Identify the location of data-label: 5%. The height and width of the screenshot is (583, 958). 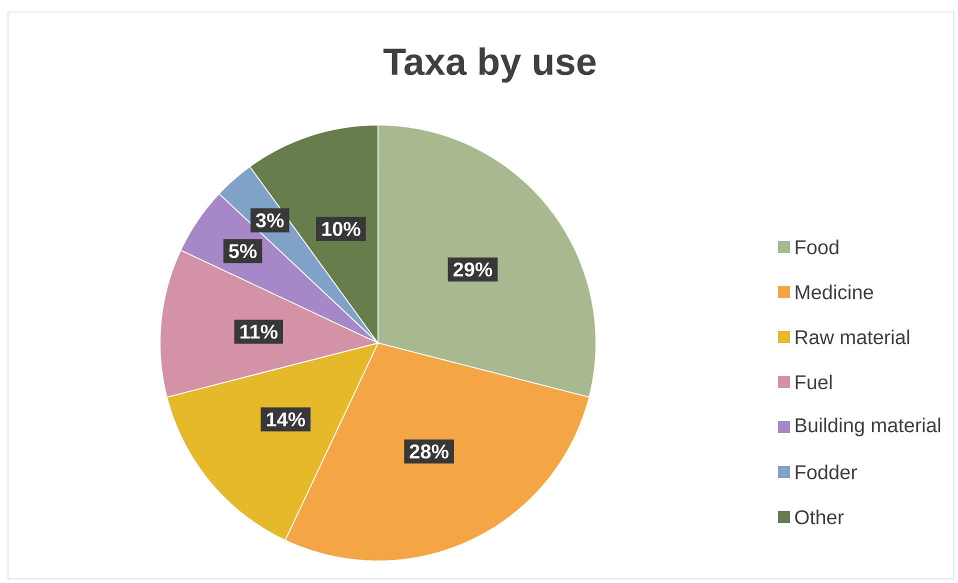
(242, 251).